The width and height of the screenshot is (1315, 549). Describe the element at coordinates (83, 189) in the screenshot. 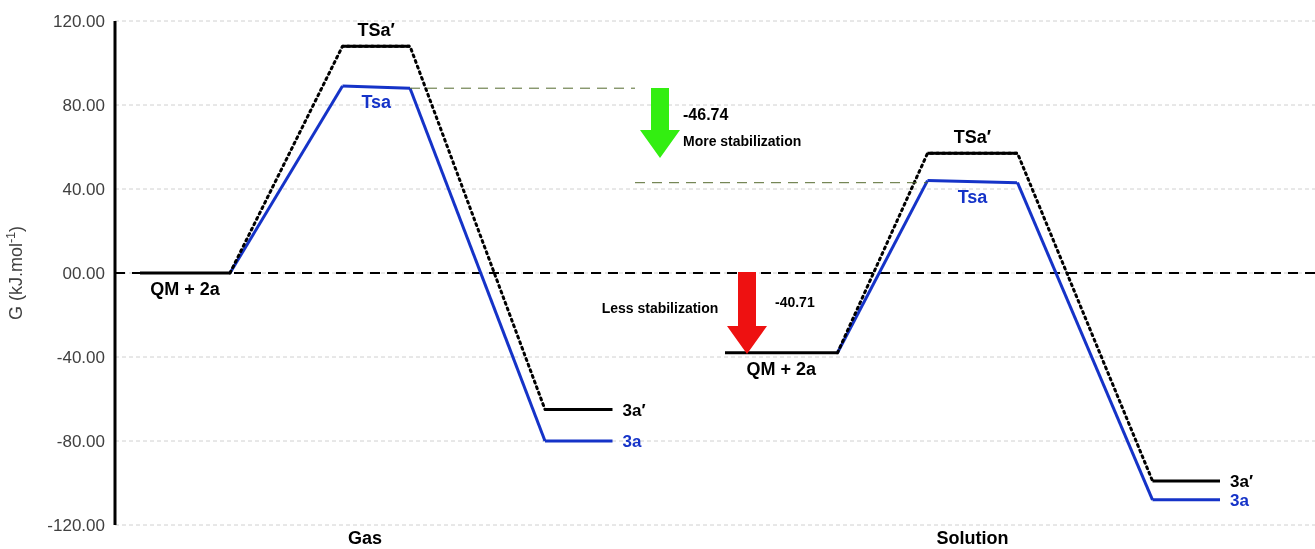

I see `y-tick-label: 40.00` at that location.